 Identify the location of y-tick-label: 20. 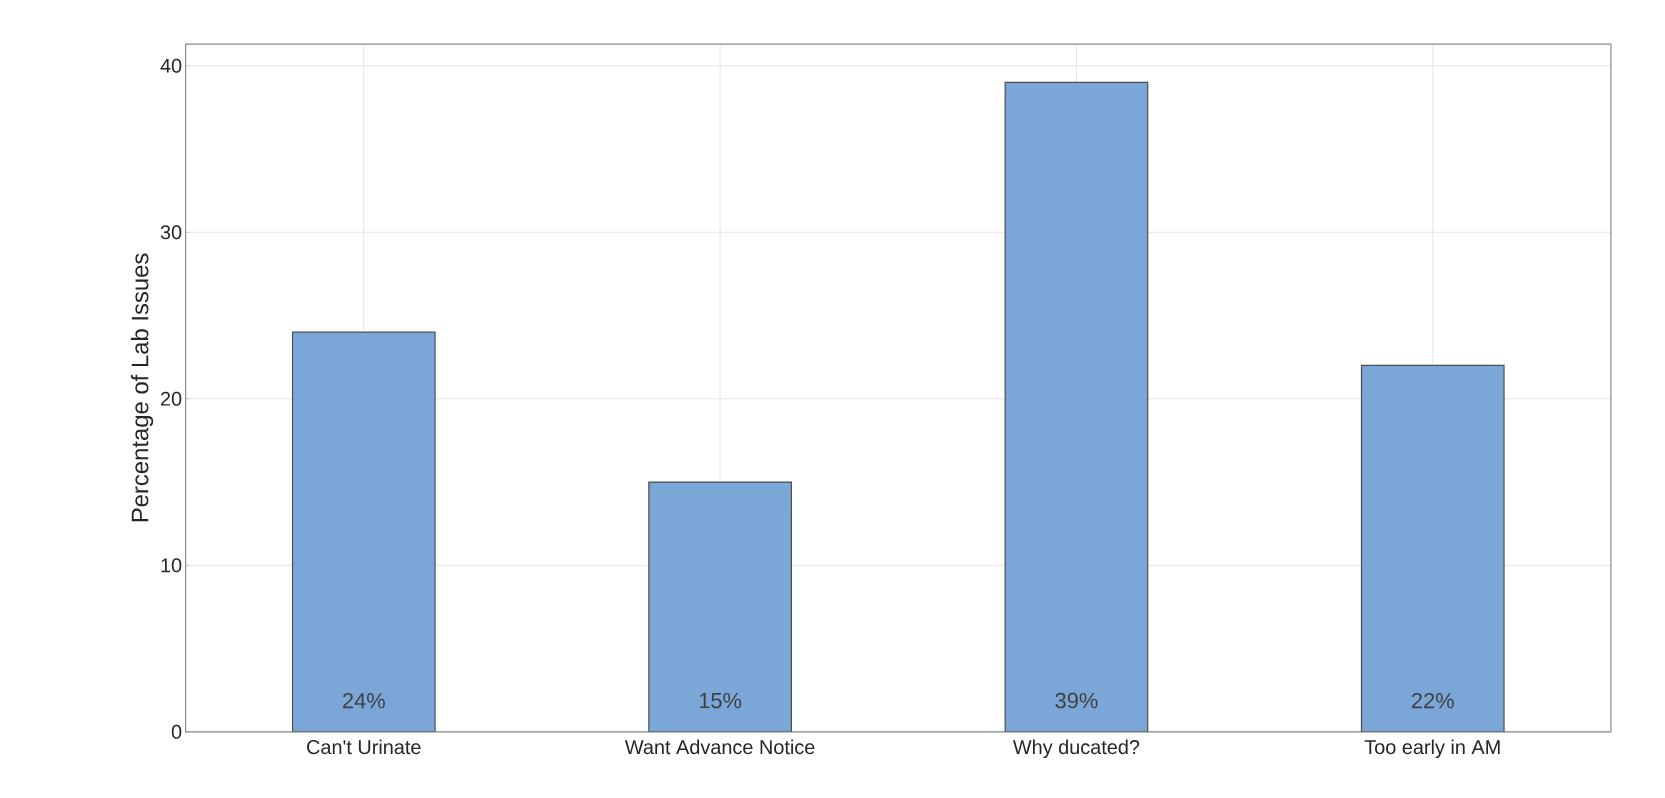
(171, 398).